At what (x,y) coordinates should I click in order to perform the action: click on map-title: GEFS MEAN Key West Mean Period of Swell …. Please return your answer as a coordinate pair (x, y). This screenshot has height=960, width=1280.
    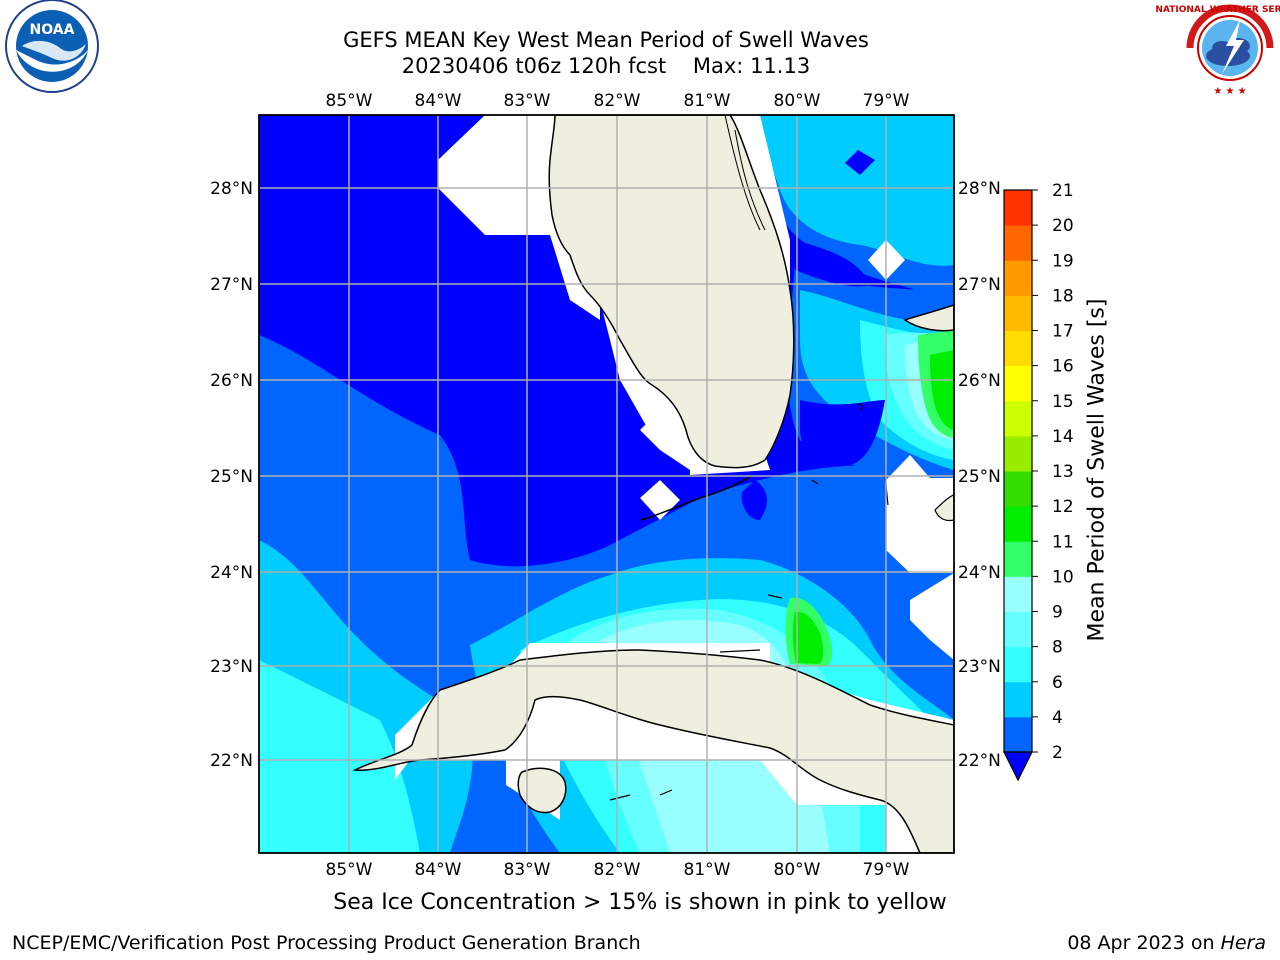
    Looking at the image, I should click on (606, 40).